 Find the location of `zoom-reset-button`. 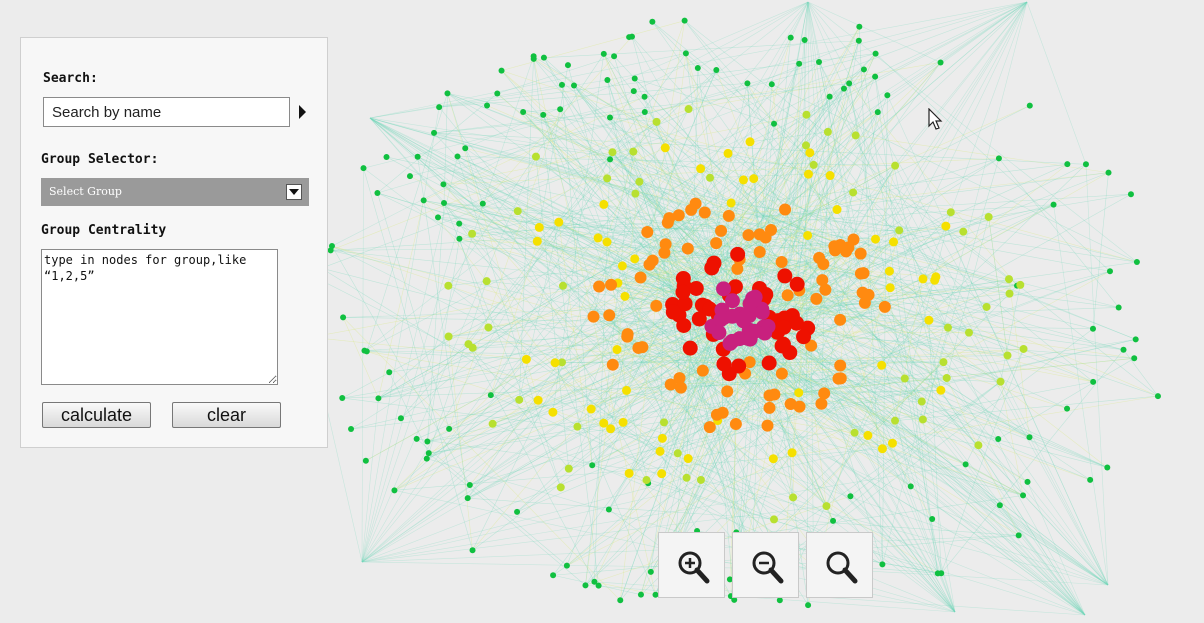

zoom-reset-button is located at coordinates (839, 565).